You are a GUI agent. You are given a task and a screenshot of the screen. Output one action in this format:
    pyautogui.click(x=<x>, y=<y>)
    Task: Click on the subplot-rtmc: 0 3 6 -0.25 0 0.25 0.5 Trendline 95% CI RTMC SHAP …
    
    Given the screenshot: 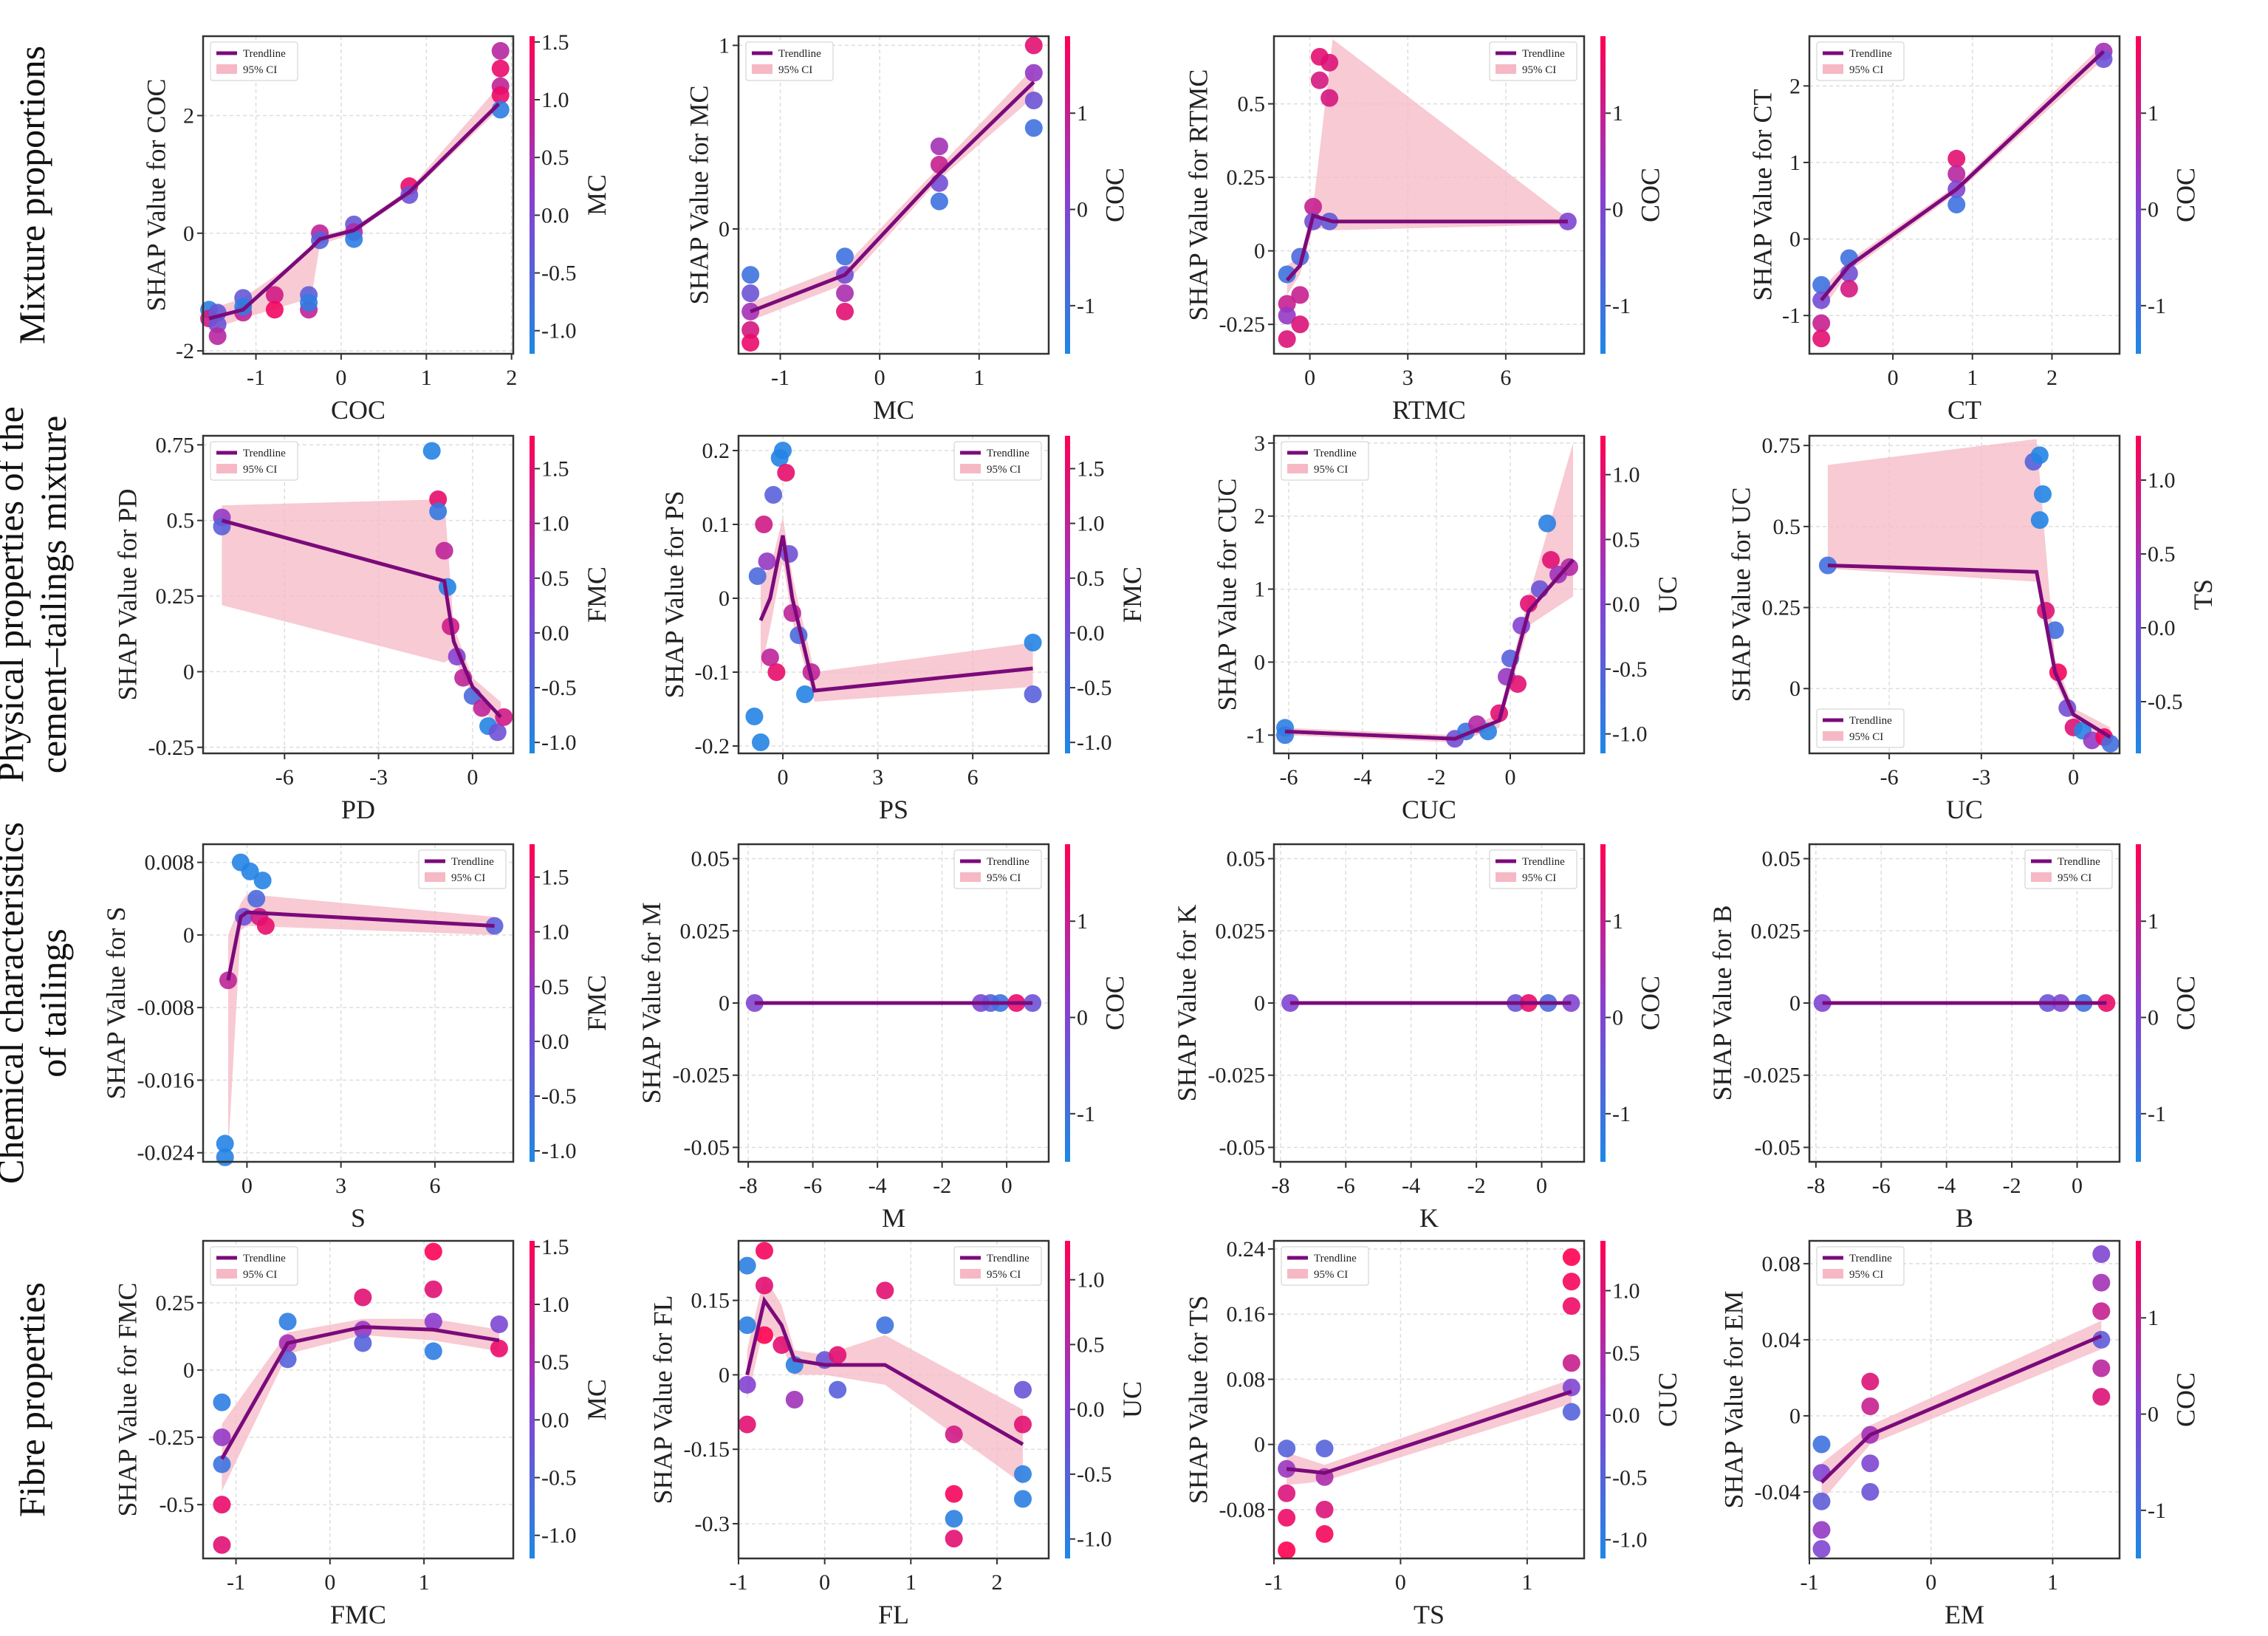 What is the action you would take?
    pyautogui.click(x=1424, y=230)
    